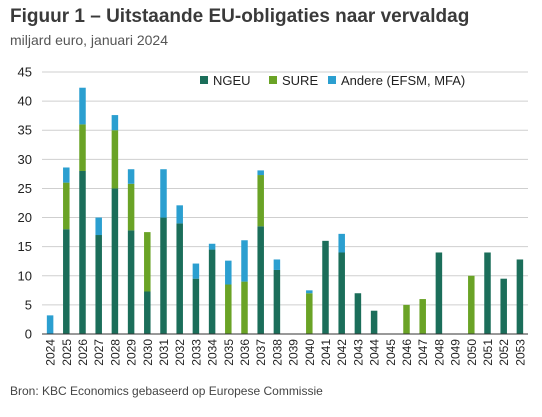  What do you see at coordinates (164, 352) in the screenshot?
I see `x-tick-label: 2031` at bounding box center [164, 352].